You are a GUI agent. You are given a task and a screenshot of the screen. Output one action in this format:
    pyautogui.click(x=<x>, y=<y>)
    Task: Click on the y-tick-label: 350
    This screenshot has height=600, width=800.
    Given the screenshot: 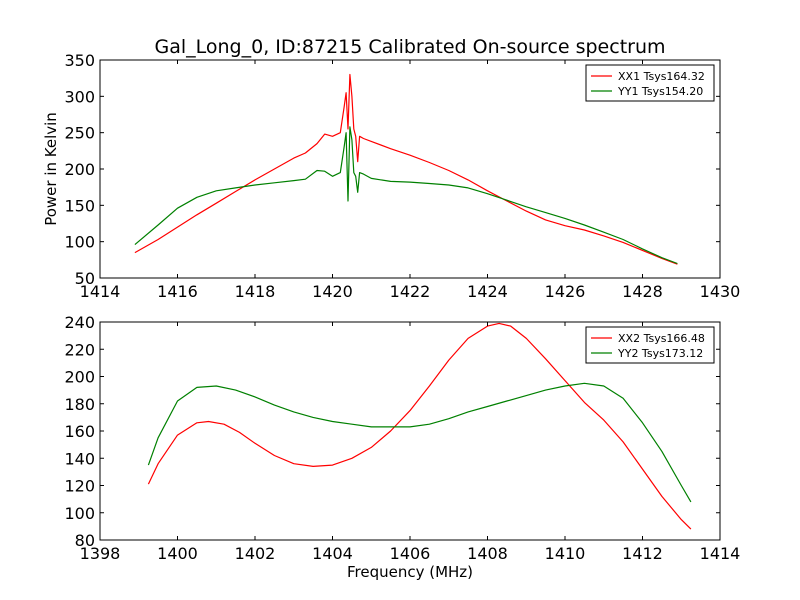 What is the action you would take?
    pyautogui.click(x=79, y=60)
    